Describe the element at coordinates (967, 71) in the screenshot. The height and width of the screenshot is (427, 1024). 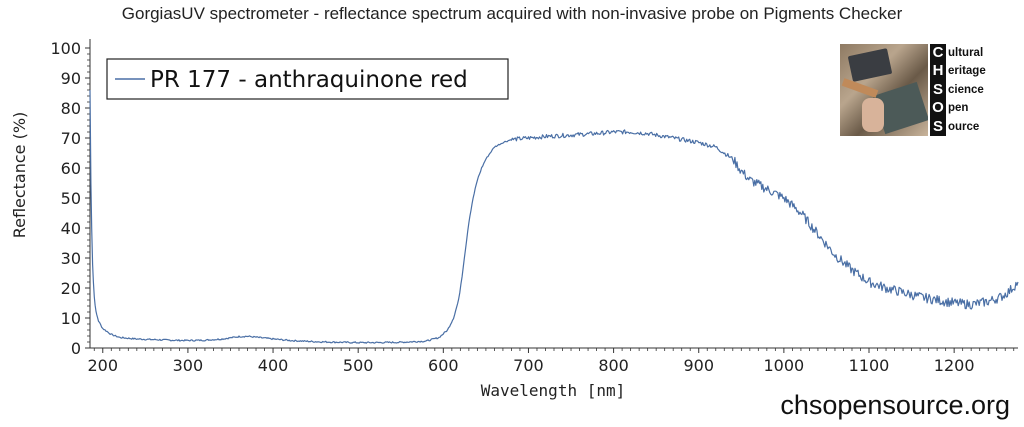
I see `logo-word: eritage` at that location.